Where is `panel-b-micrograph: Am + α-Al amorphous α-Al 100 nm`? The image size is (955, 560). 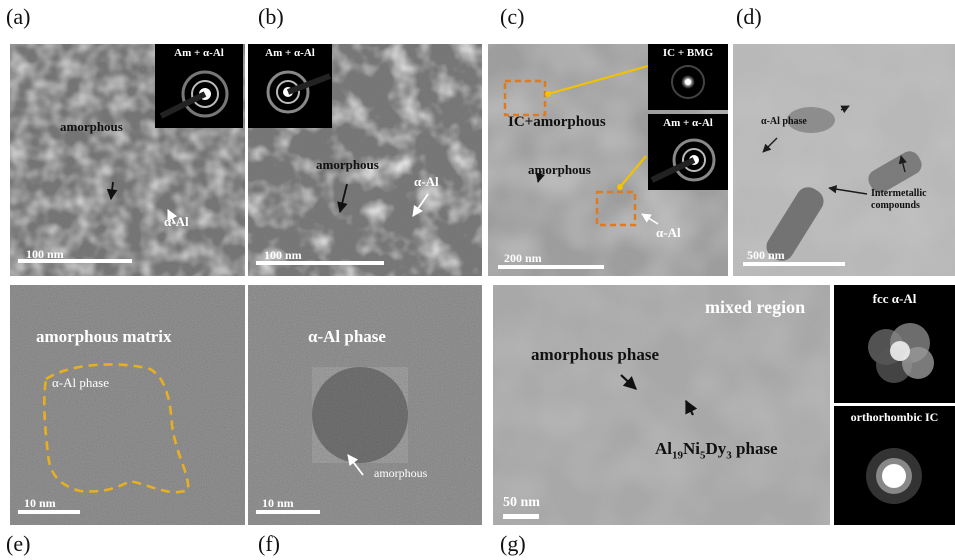 panel-b-micrograph: Am + α-Al amorphous α-Al 100 nm is located at coordinates (365, 160).